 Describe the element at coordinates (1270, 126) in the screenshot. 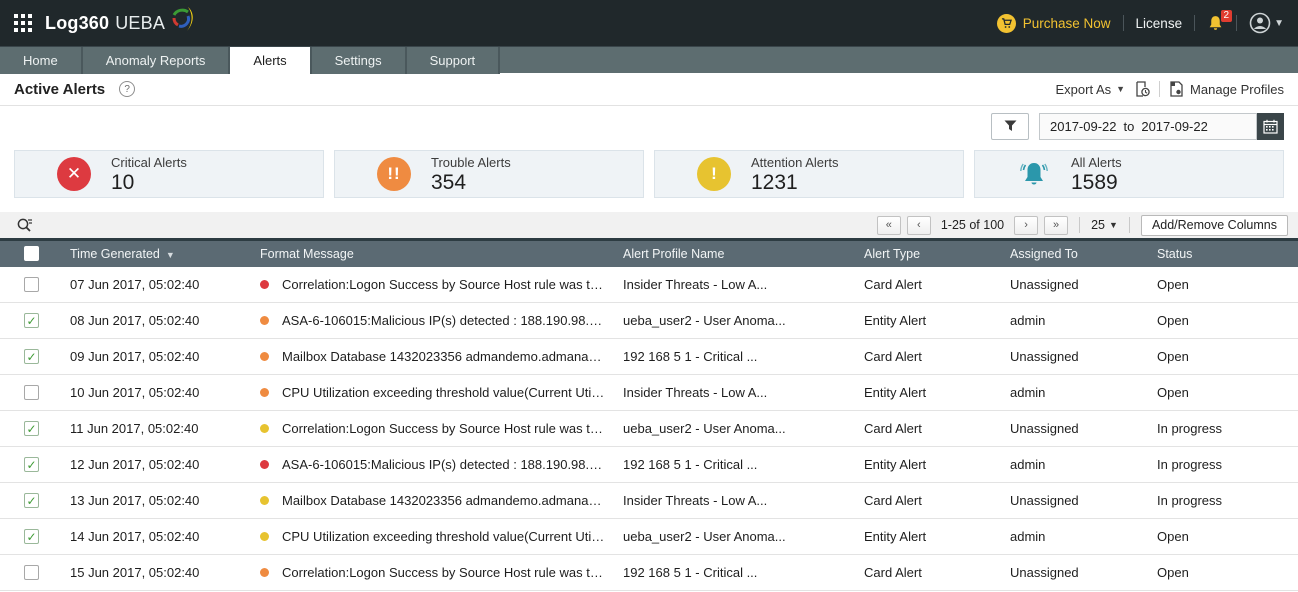

I see `calendar-button` at that location.